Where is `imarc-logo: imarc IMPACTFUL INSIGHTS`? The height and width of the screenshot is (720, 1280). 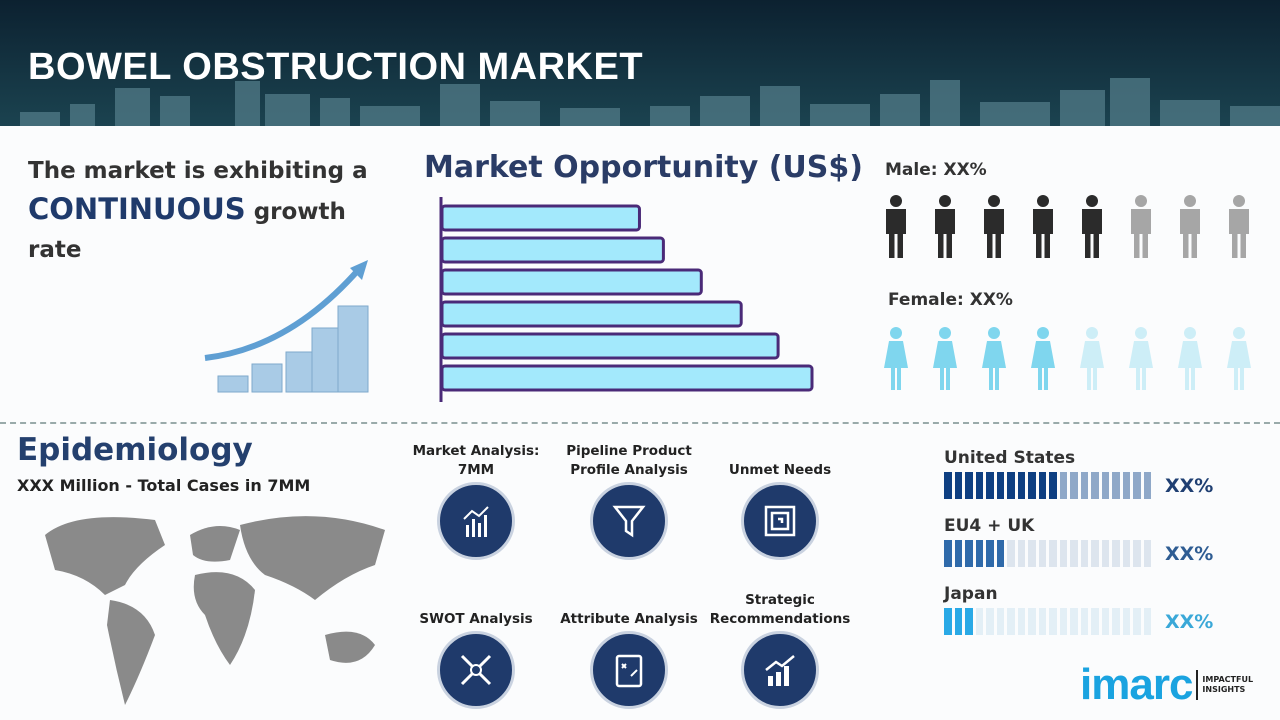 imarc-logo: imarc IMPACTFUL INSIGHTS is located at coordinates (1166, 685).